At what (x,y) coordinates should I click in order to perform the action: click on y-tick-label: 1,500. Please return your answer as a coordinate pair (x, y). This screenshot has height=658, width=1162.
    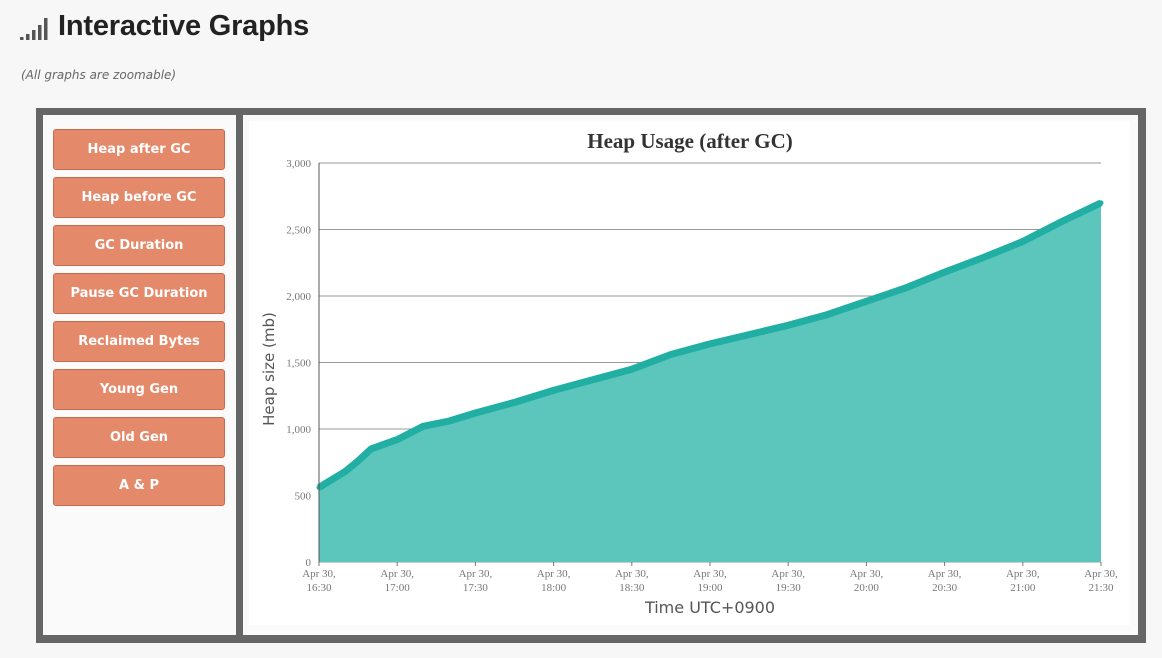
    Looking at the image, I should click on (298, 364).